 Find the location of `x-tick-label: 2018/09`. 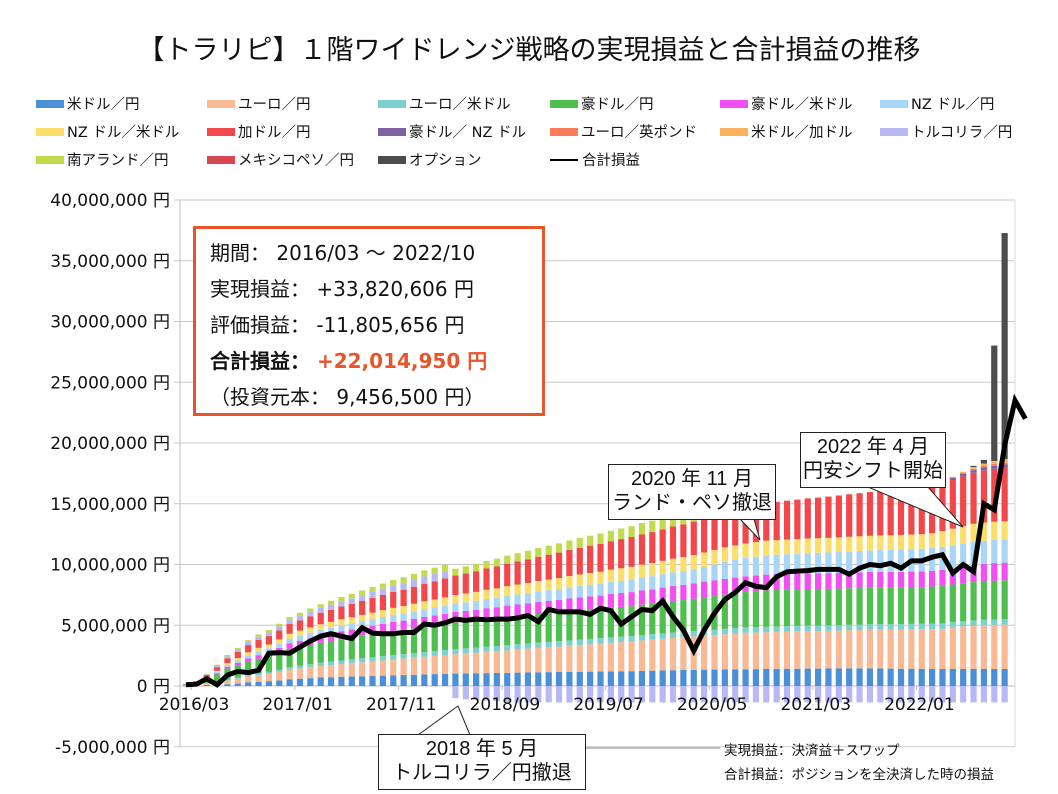

x-tick-label: 2018/09 is located at coordinates (505, 705).